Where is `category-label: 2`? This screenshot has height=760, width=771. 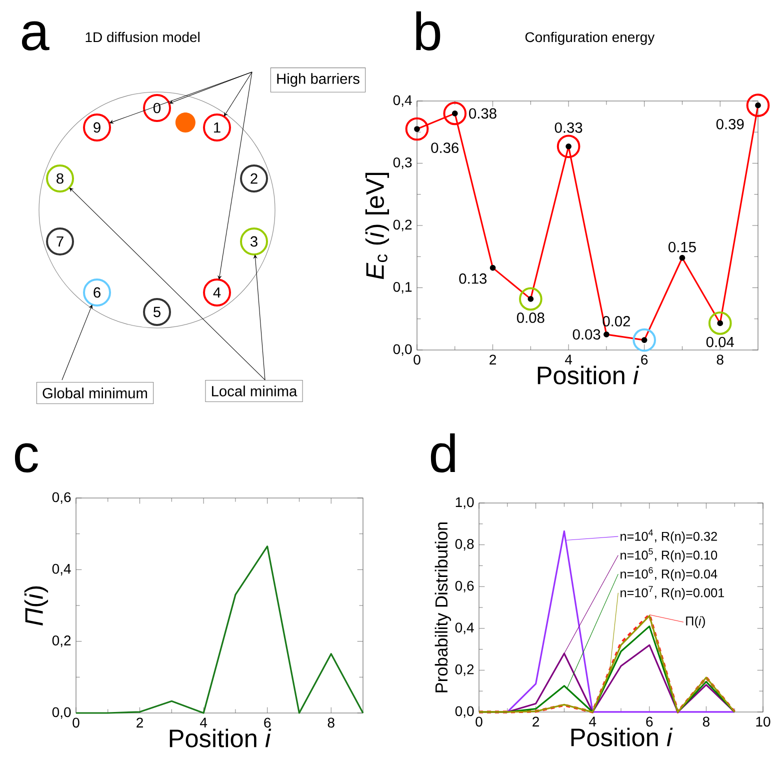
category-label: 2 is located at coordinates (254, 178).